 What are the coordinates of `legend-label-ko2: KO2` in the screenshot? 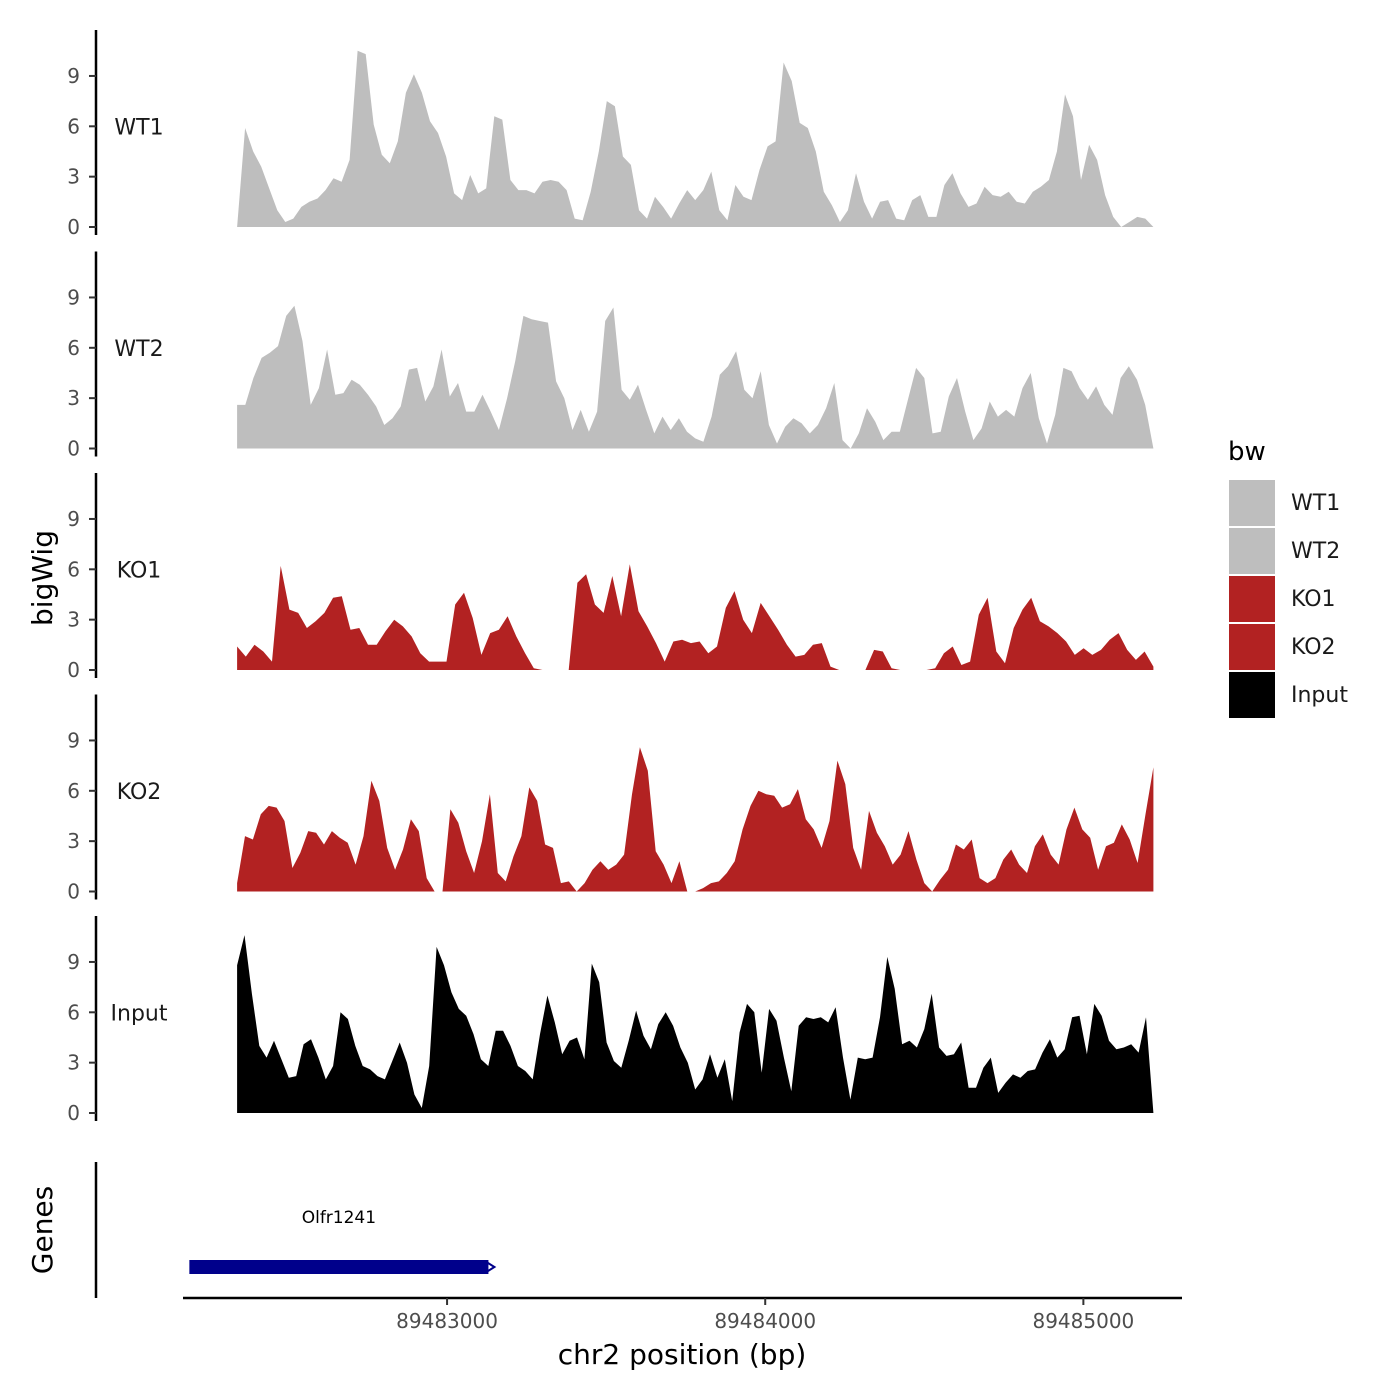 It's located at (1313, 647).